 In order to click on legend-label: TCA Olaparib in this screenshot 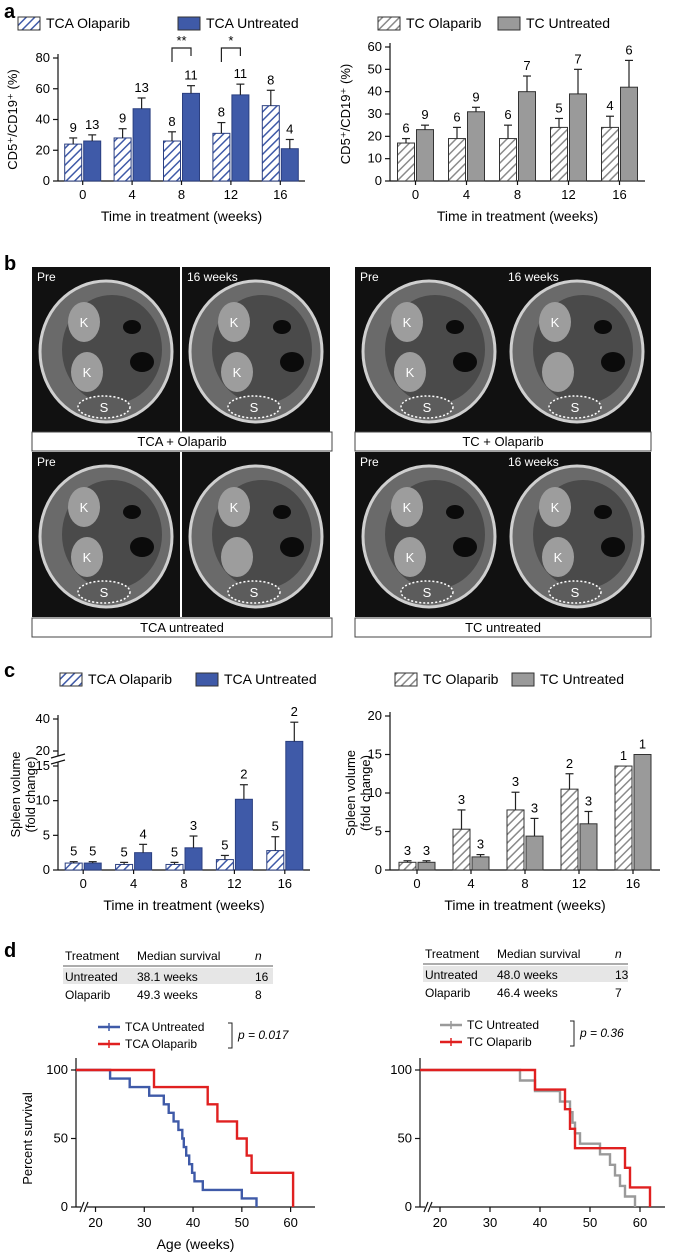, I will do `click(130, 679)`.